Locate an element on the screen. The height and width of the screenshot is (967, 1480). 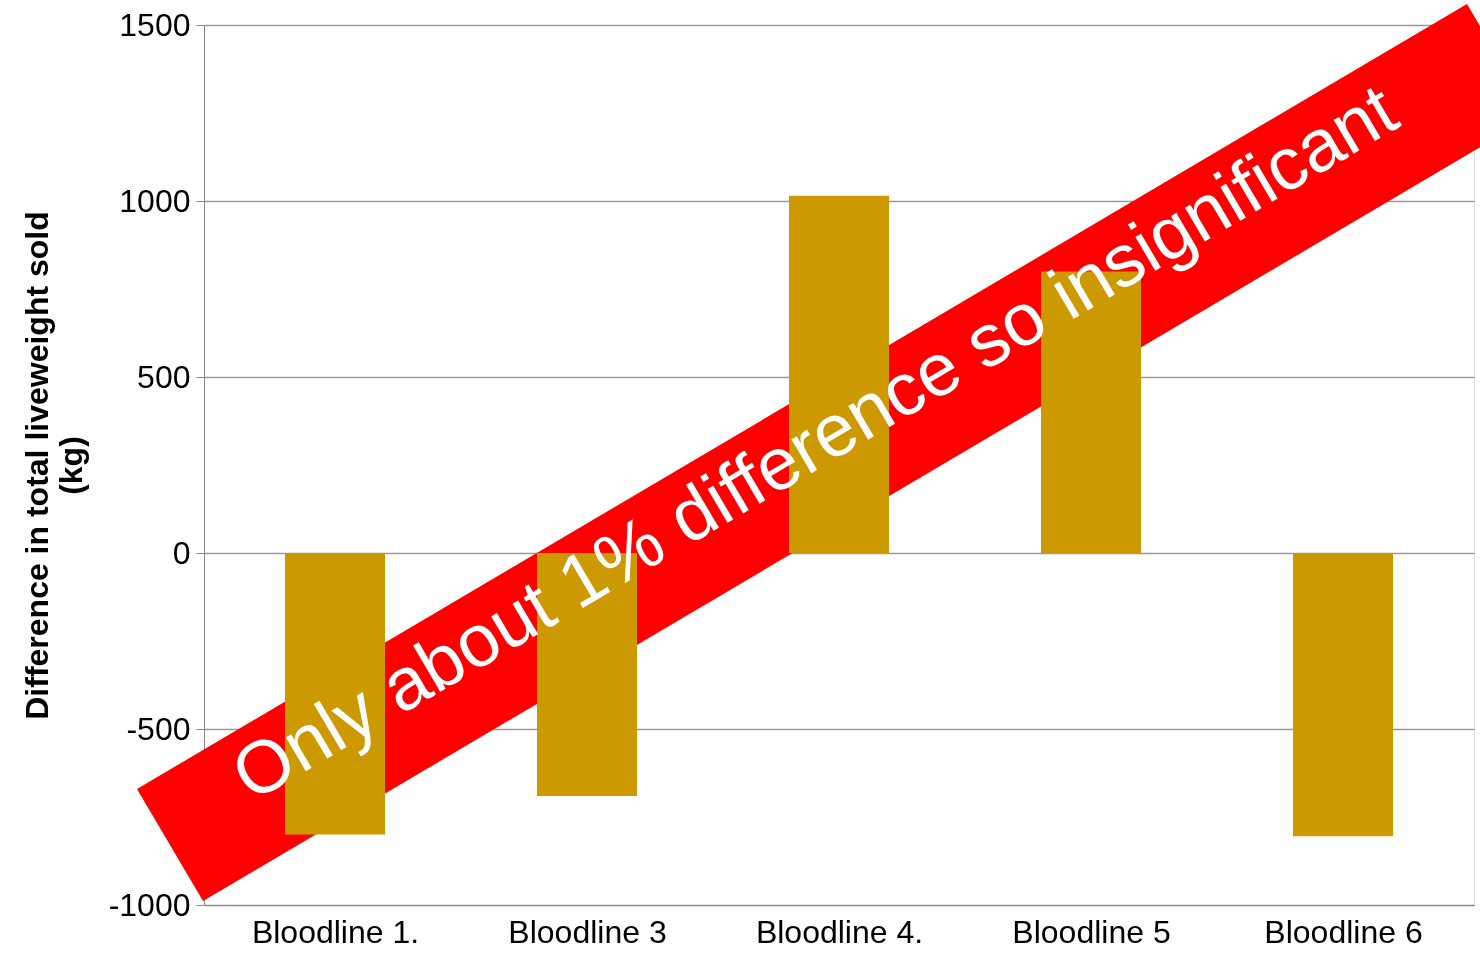
x-tick-label: Bloodline 6 is located at coordinates (1343, 931).